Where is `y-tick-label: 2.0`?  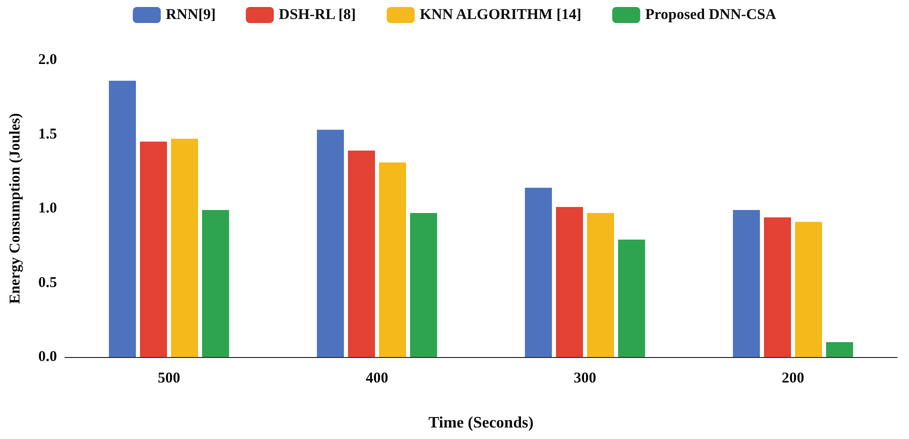 y-tick-label: 2.0 is located at coordinates (47, 60).